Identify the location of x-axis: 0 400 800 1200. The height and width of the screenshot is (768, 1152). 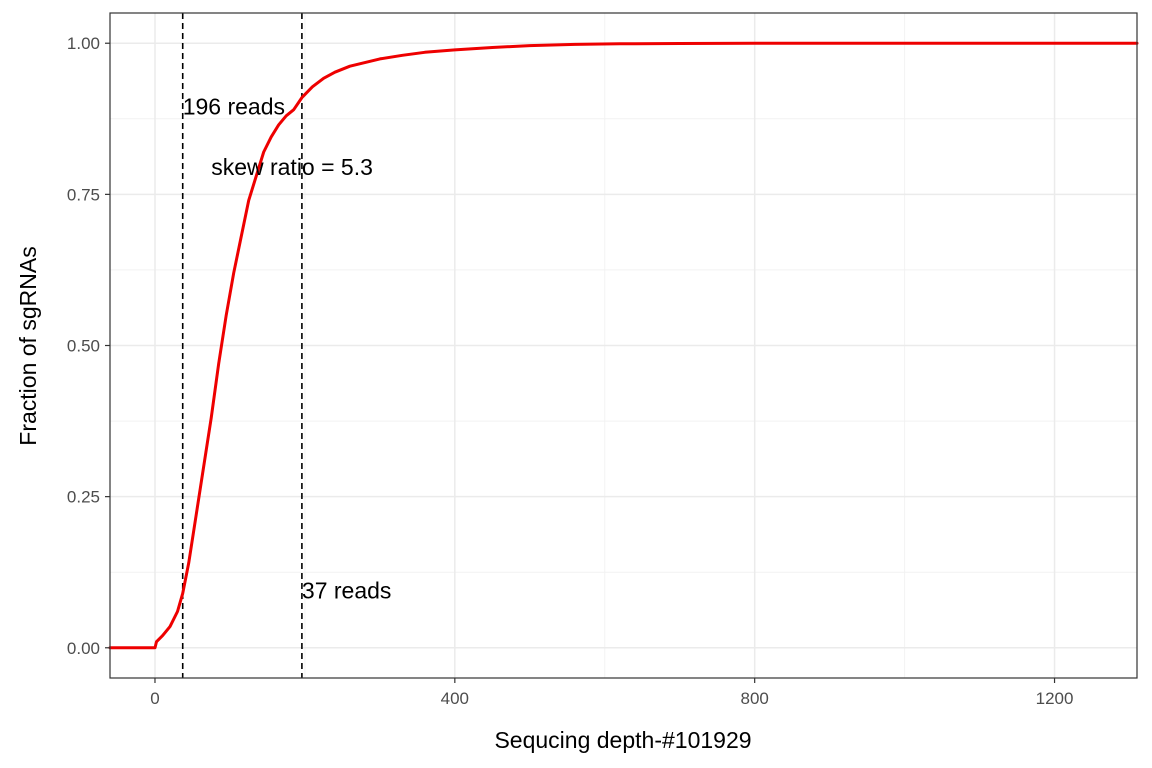
(611, 693).